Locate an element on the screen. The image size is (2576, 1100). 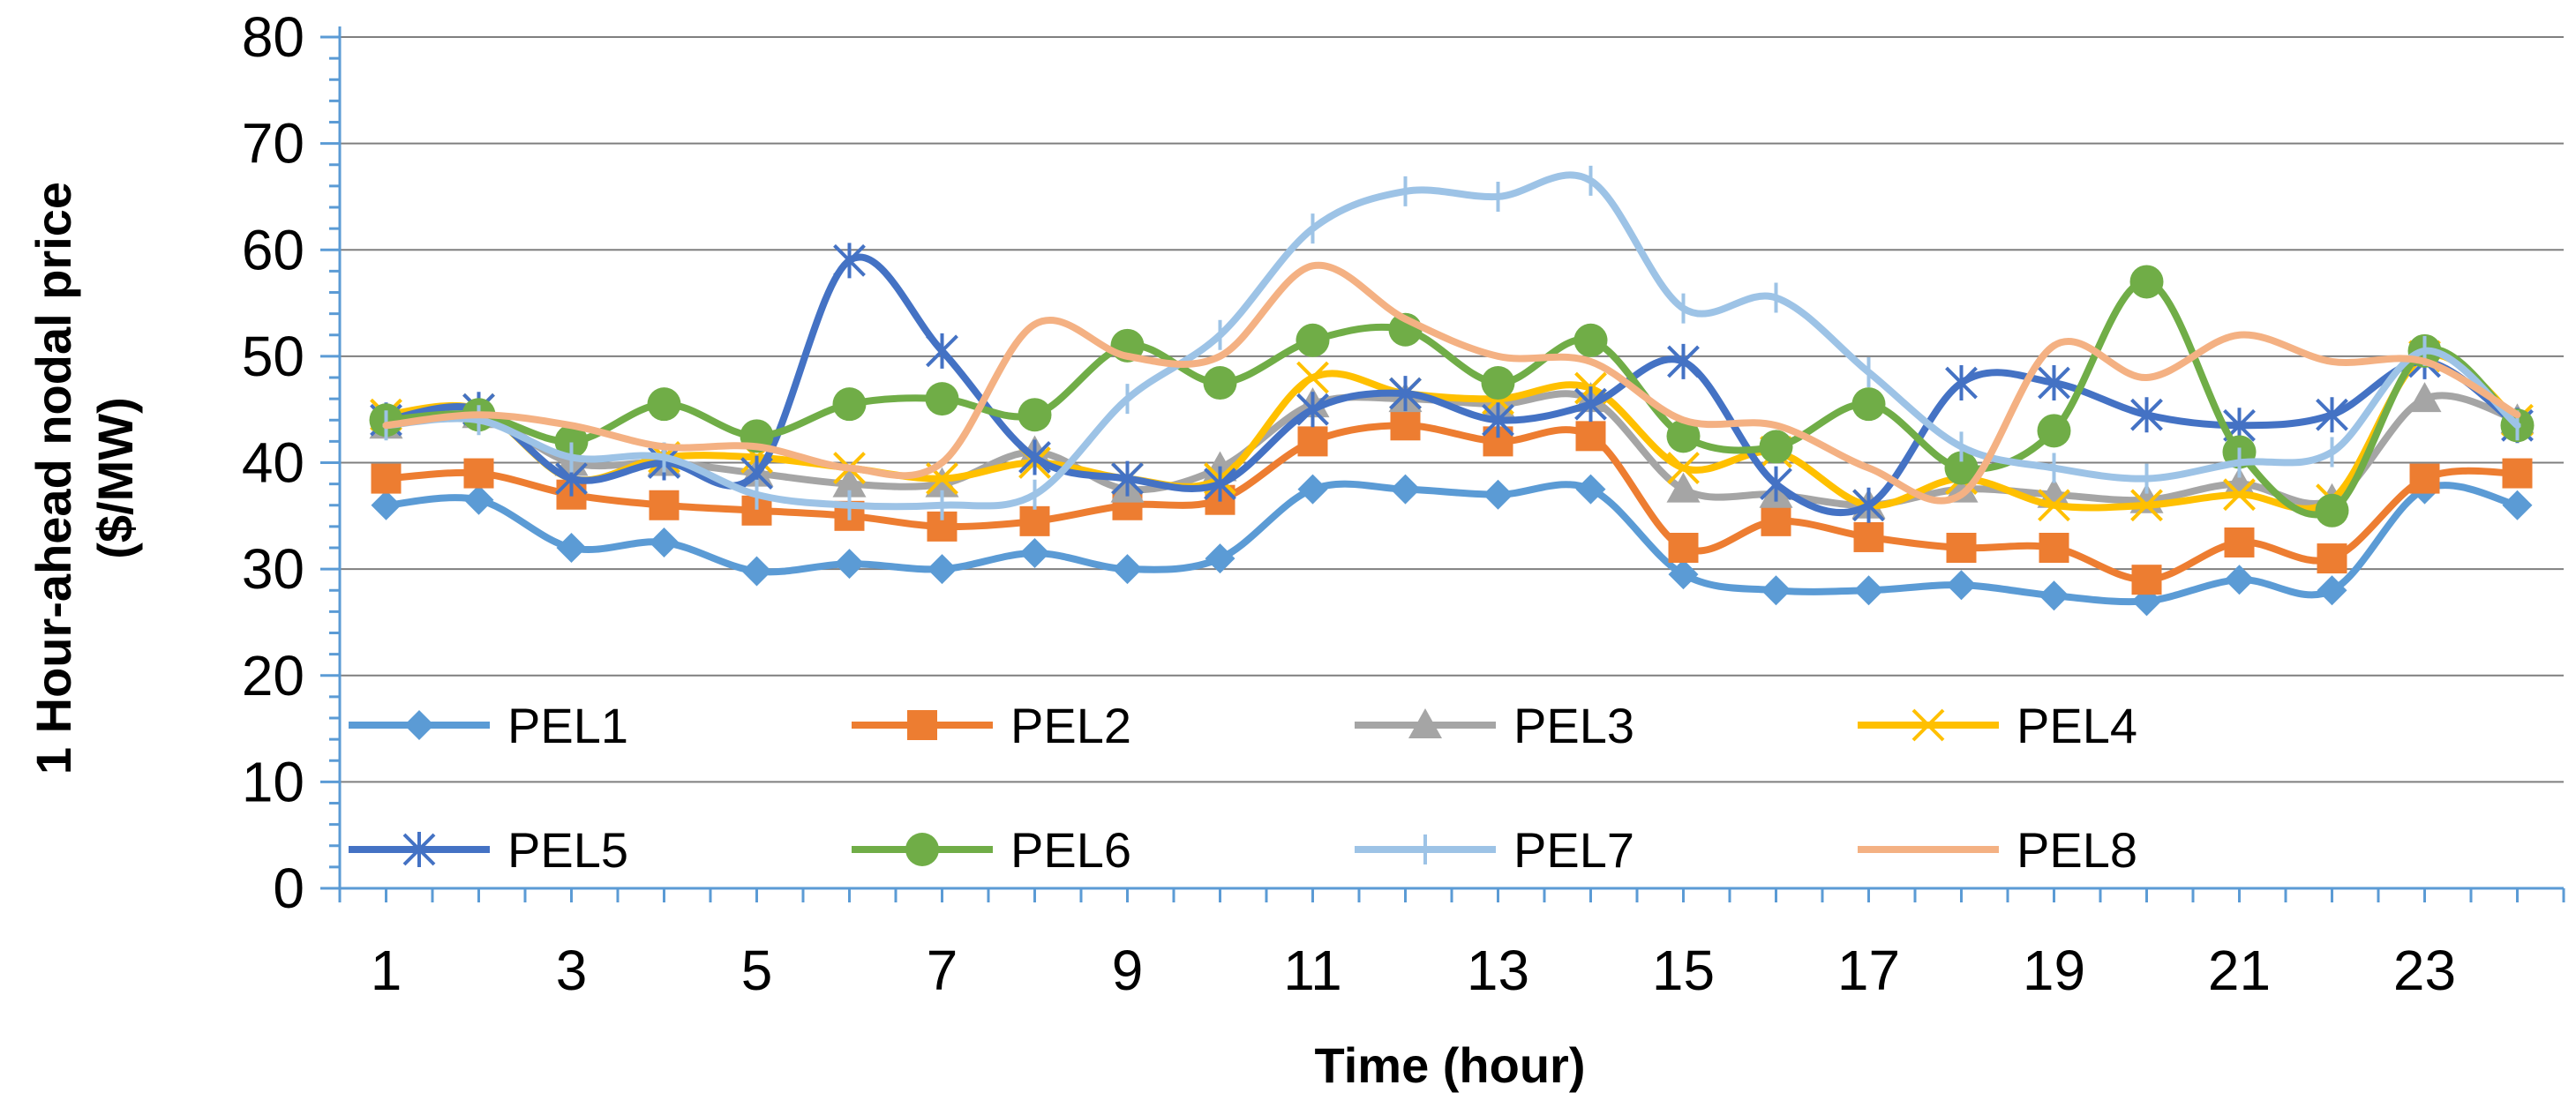
legend-label: PEL1 is located at coordinates (567, 725).